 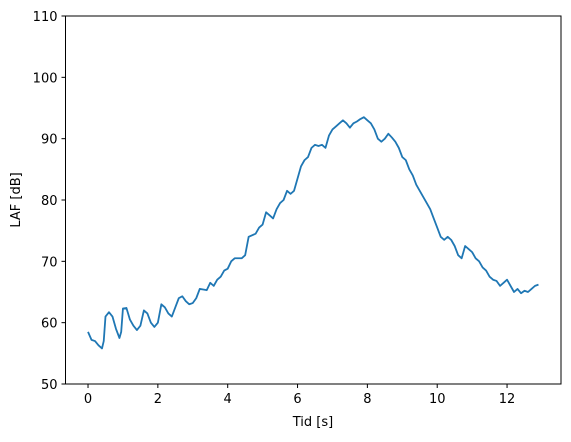 I want to click on y-tick-label: 100, so click(x=45, y=78).